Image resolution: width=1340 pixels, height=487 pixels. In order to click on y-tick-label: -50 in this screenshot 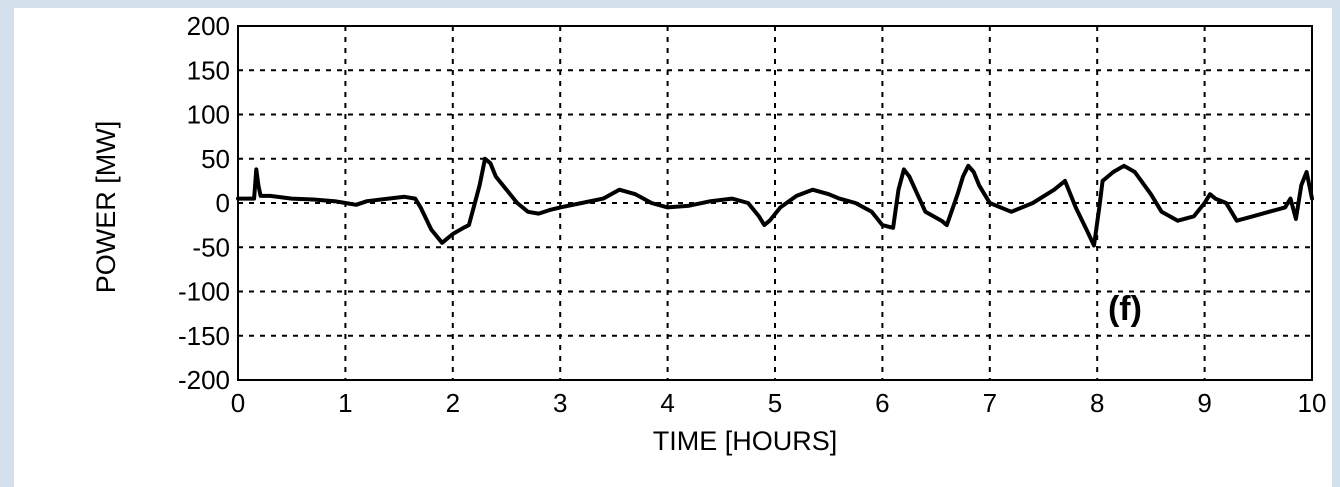, I will do `click(211, 247)`.